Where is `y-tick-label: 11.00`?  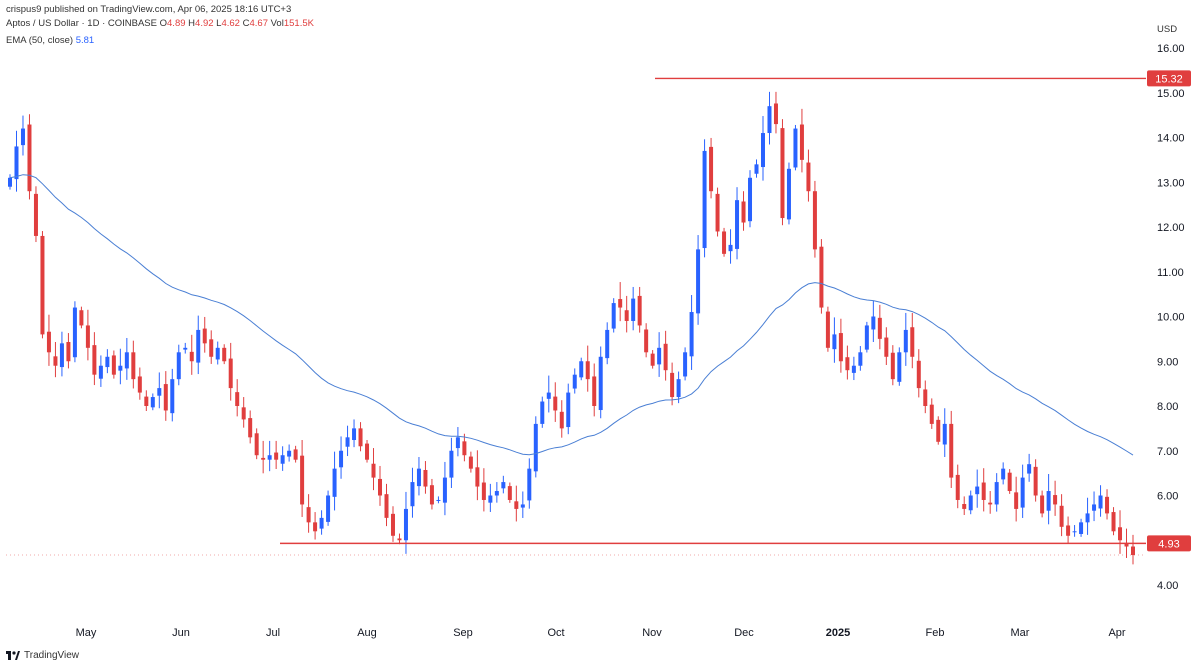
y-tick-label: 11.00 is located at coordinates (1170, 273).